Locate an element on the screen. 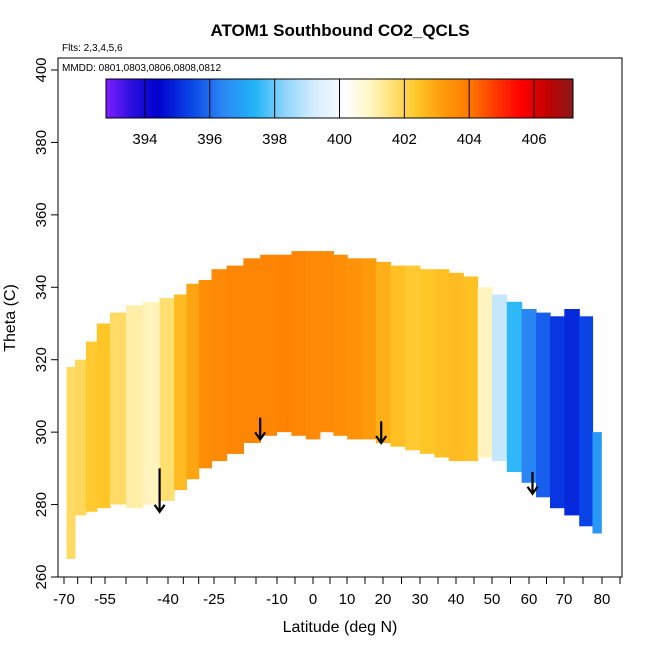 The height and width of the screenshot is (650, 650). x-tick-label: 60 is located at coordinates (529, 599).